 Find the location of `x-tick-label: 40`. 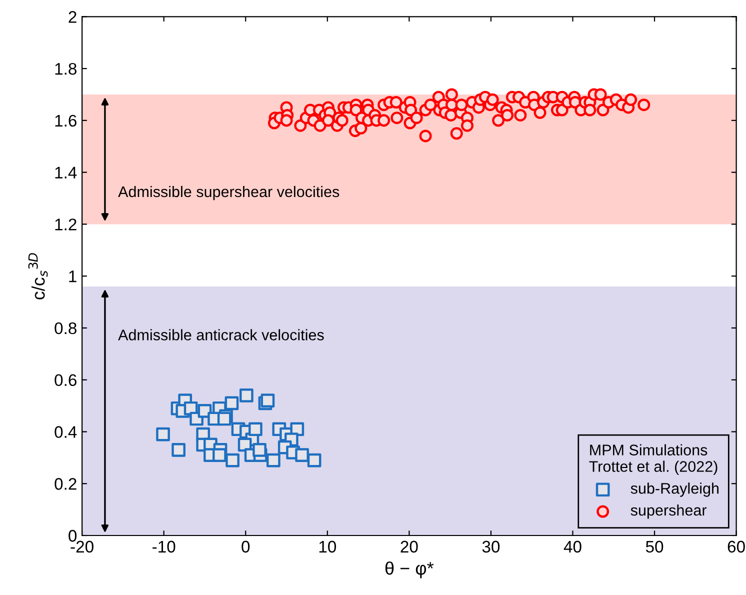

x-tick-label: 40 is located at coordinates (573, 546).